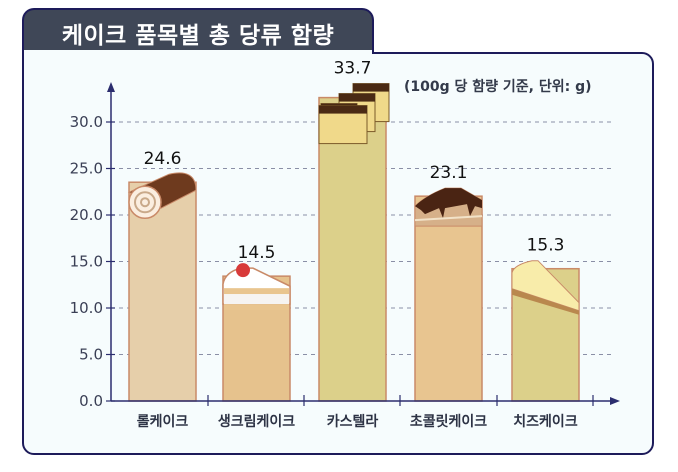 The image size is (678, 472). I want to click on x-category-label: 카스텔라, so click(353, 422).